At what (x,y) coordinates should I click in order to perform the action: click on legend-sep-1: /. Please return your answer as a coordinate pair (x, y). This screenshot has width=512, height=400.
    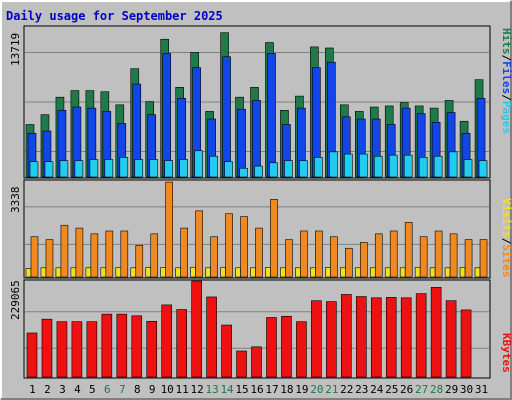
    Looking at the image, I should click on (506, 58).